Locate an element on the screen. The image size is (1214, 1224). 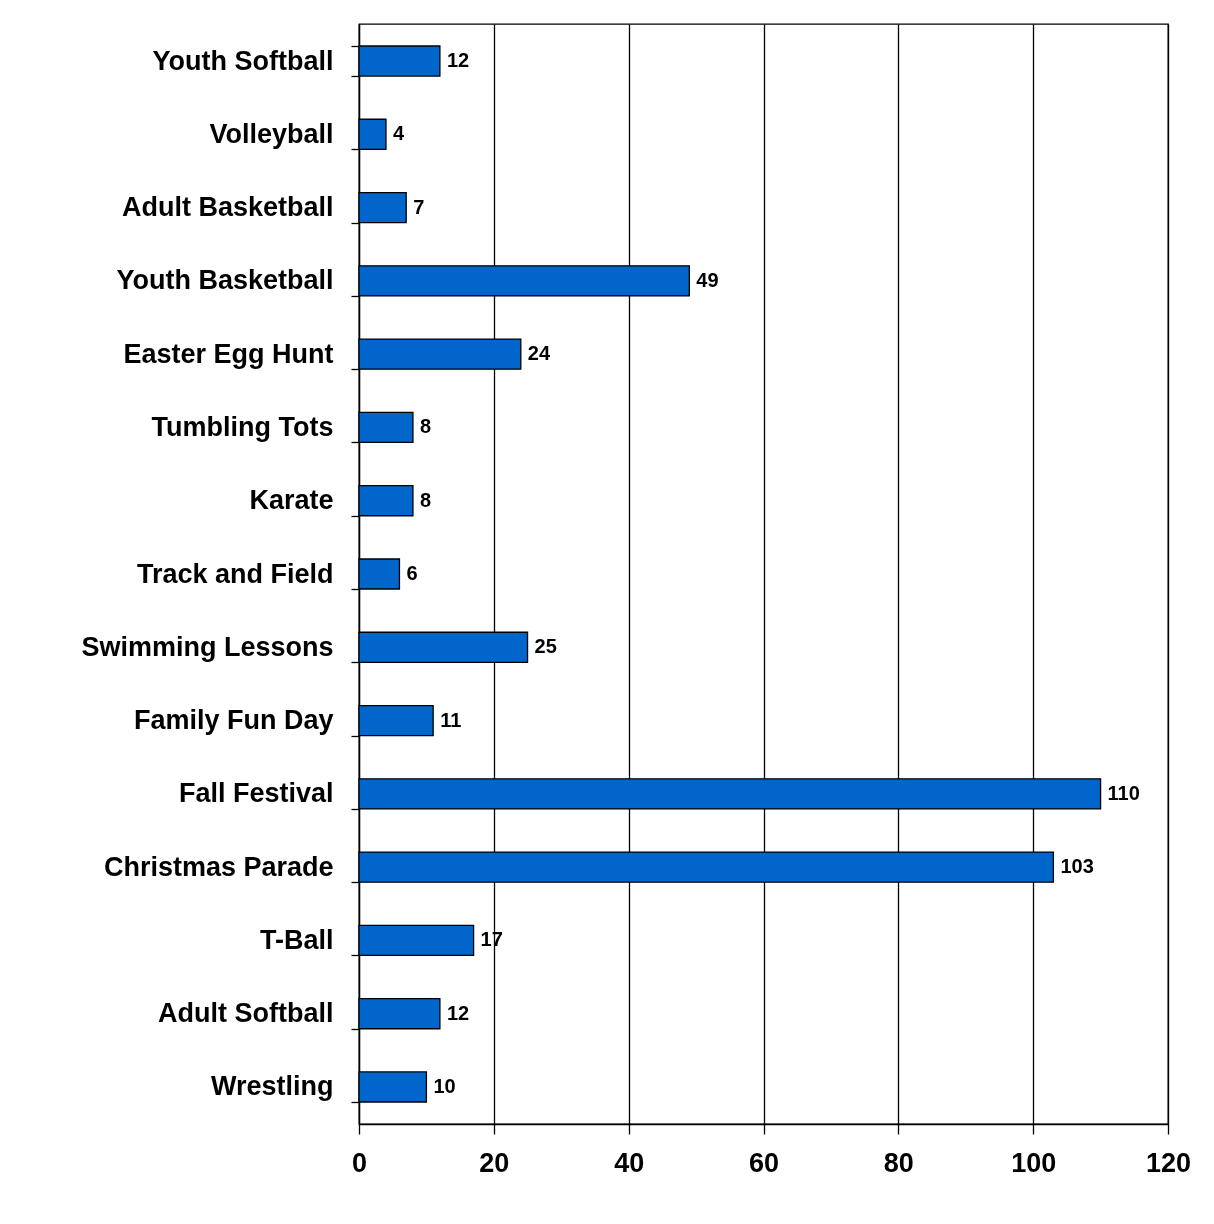
data-label: 24 is located at coordinates (539, 353).